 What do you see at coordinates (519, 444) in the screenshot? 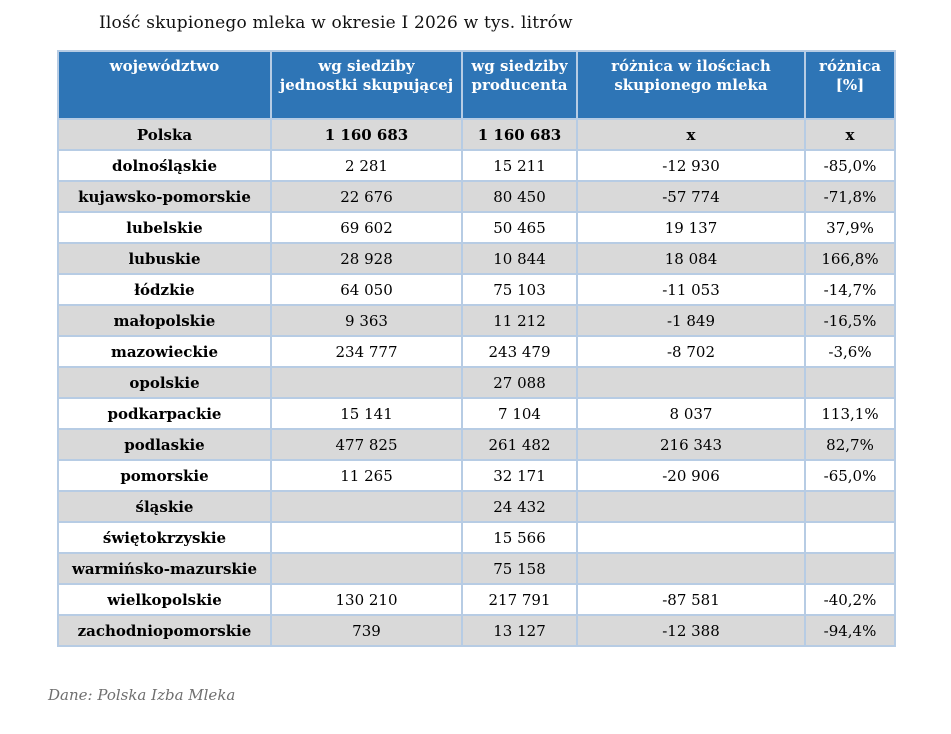
I see `cell-by-producer: 261 482` at bounding box center [519, 444].